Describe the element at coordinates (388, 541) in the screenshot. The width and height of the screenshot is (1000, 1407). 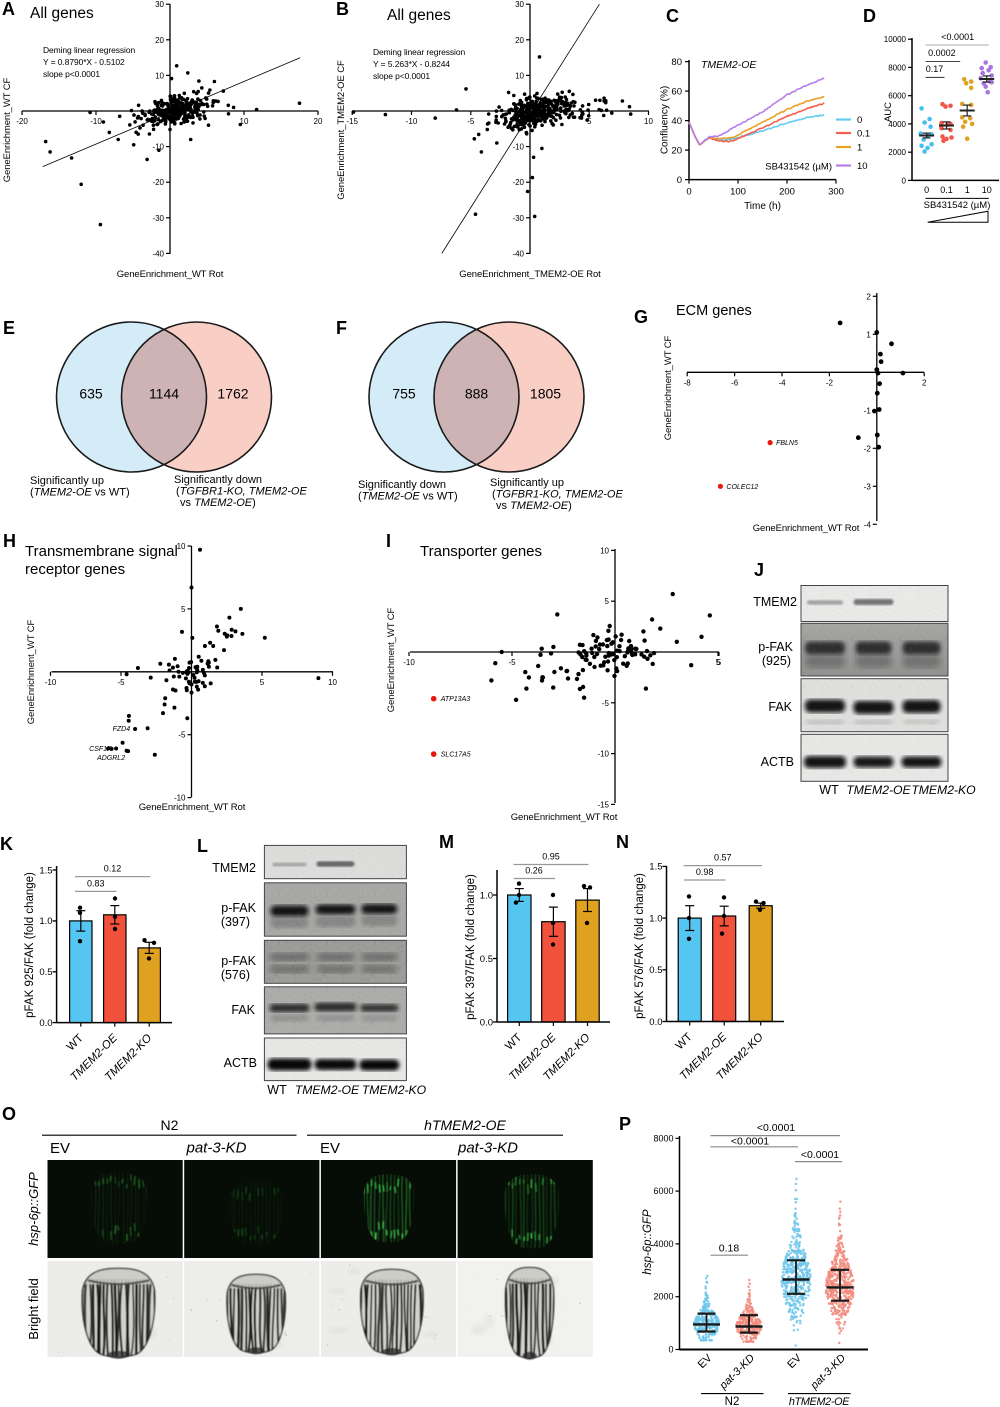
I see `svg-text: I` at that location.